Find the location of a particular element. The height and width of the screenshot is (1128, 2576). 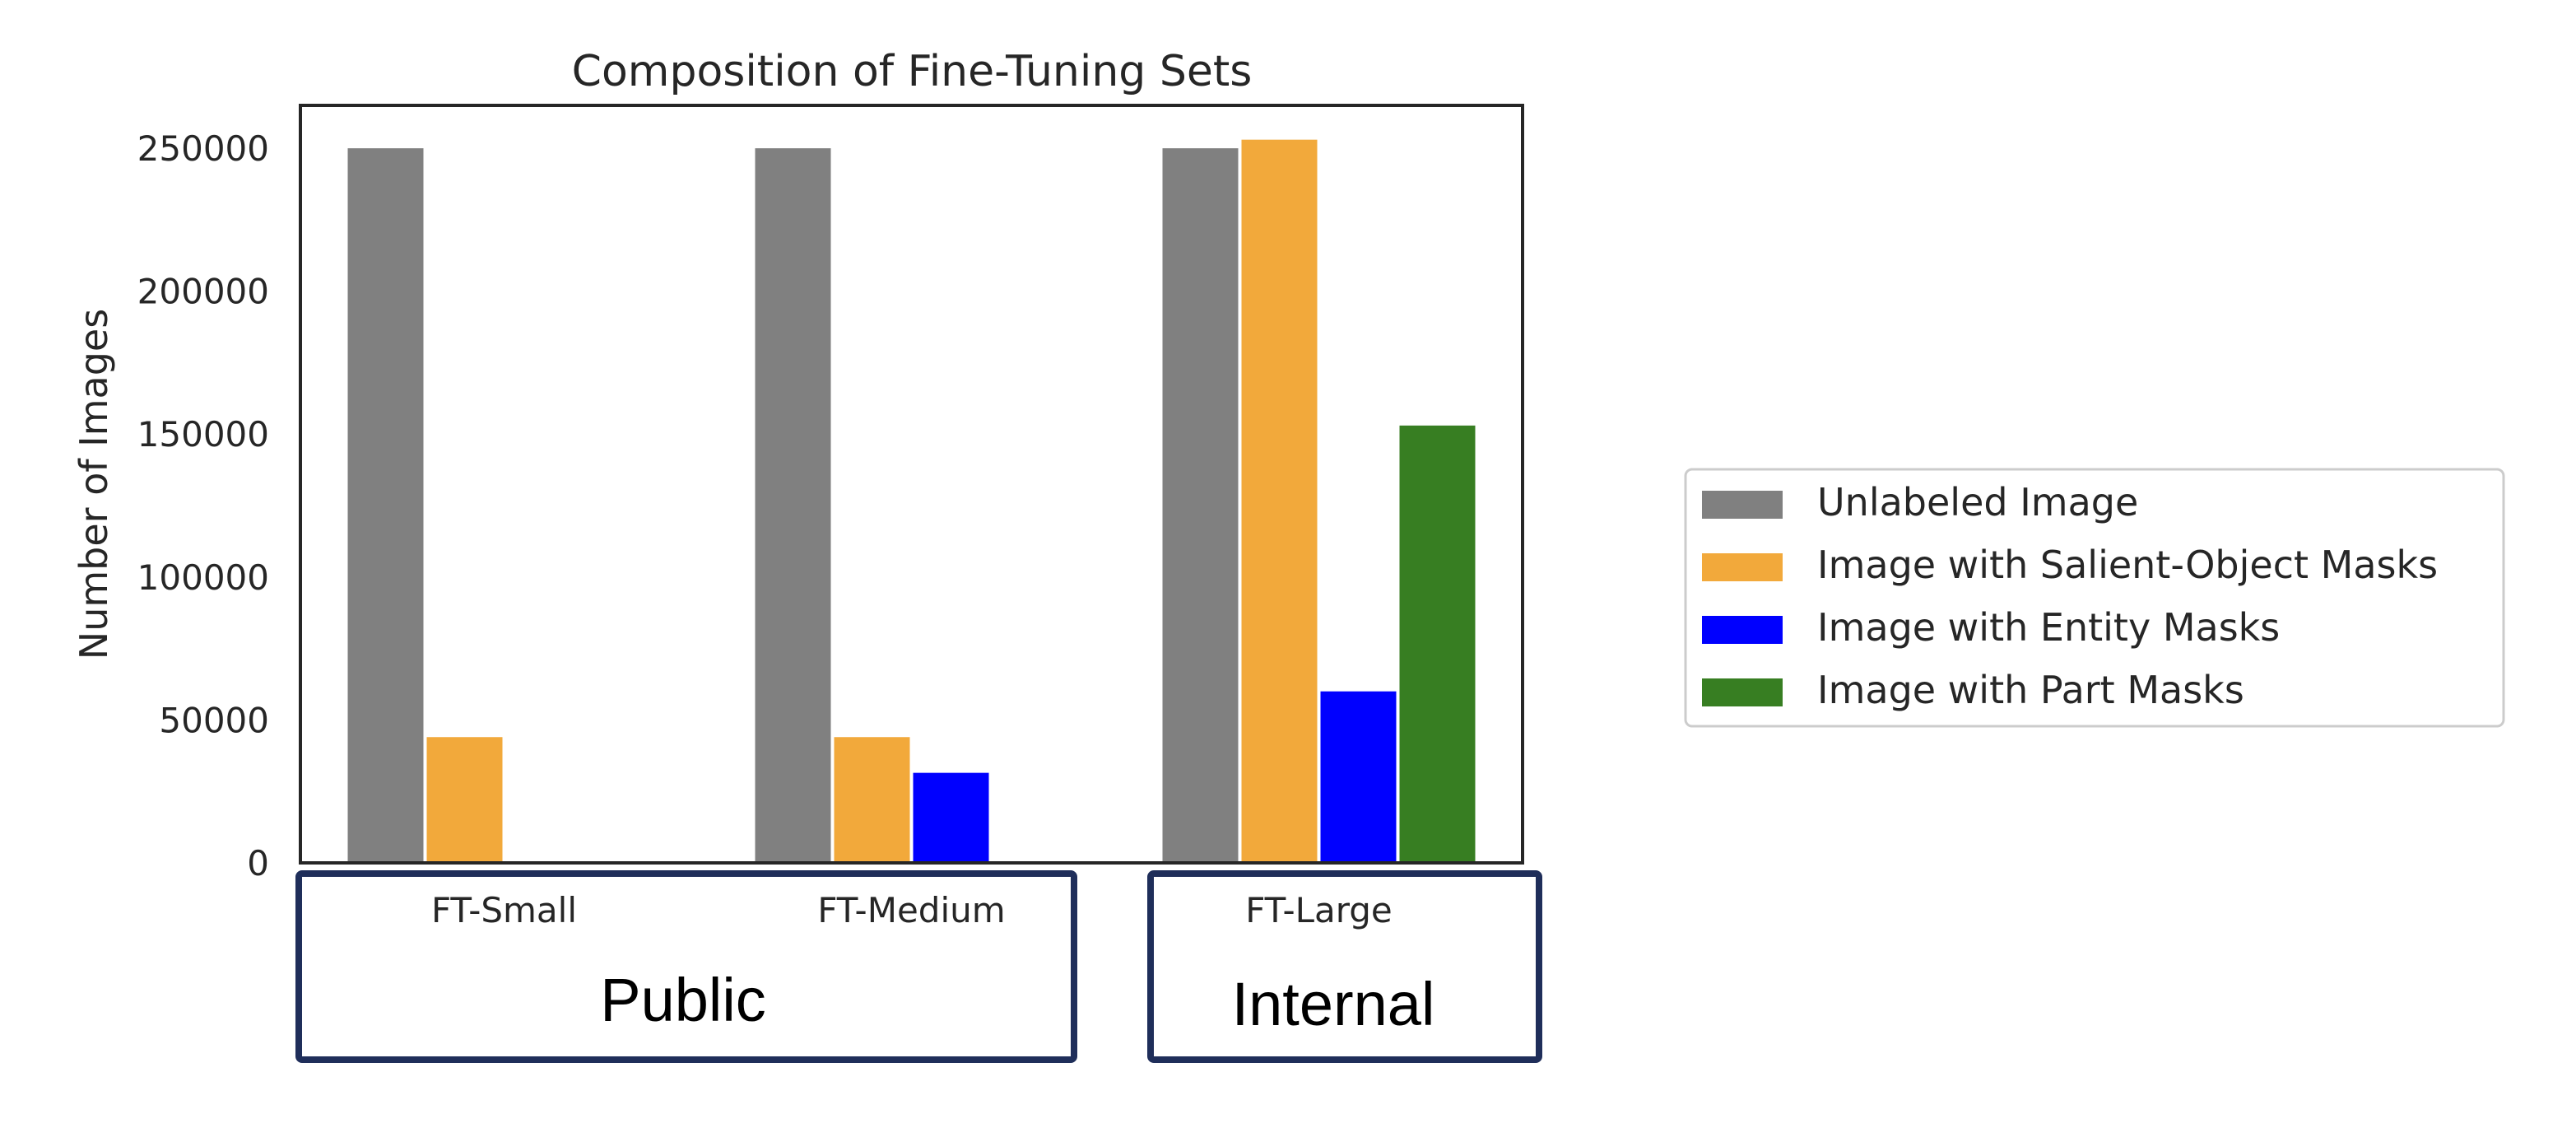

chart-title: Composition of Fine-Tuning Sets is located at coordinates (913, 71).